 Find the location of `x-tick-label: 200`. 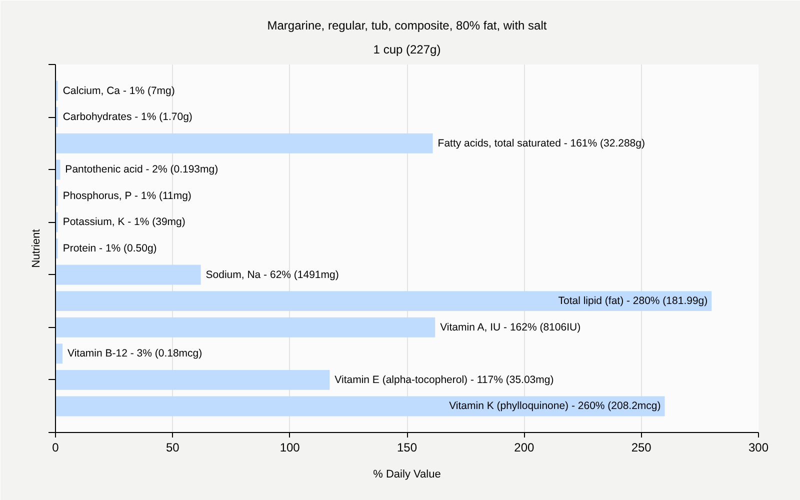

x-tick-label: 200 is located at coordinates (524, 447).